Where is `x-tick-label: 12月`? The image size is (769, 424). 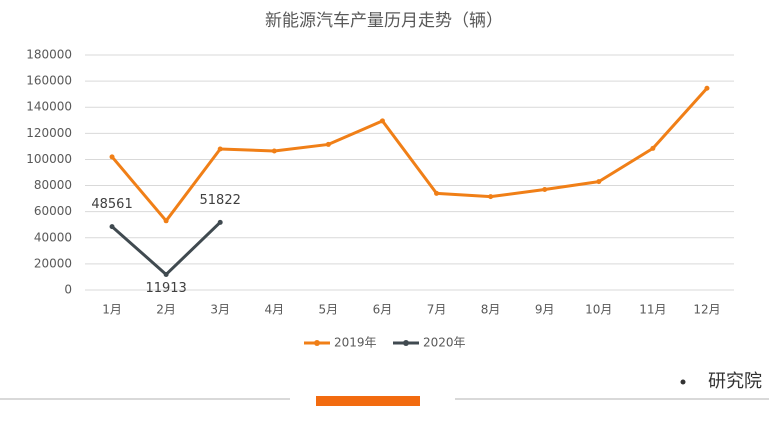 x-tick-label: 12月 is located at coordinates (706, 310).